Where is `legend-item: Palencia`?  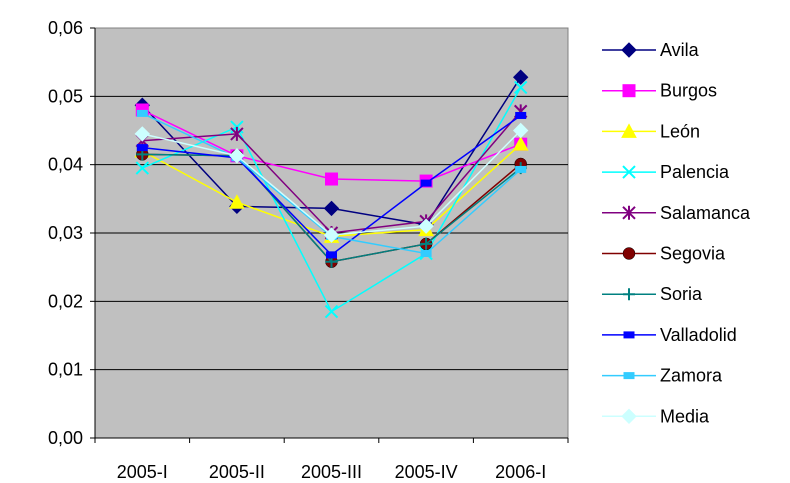 legend-item: Palencia is located at coordinates (666, 172).